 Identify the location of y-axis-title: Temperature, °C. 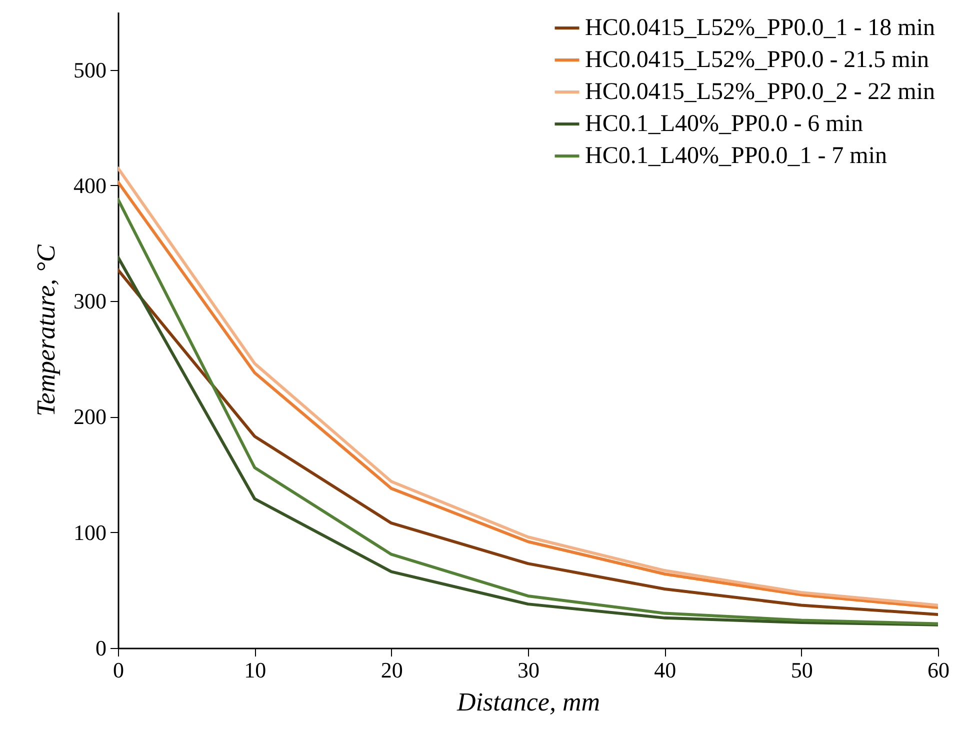
(46, 330).